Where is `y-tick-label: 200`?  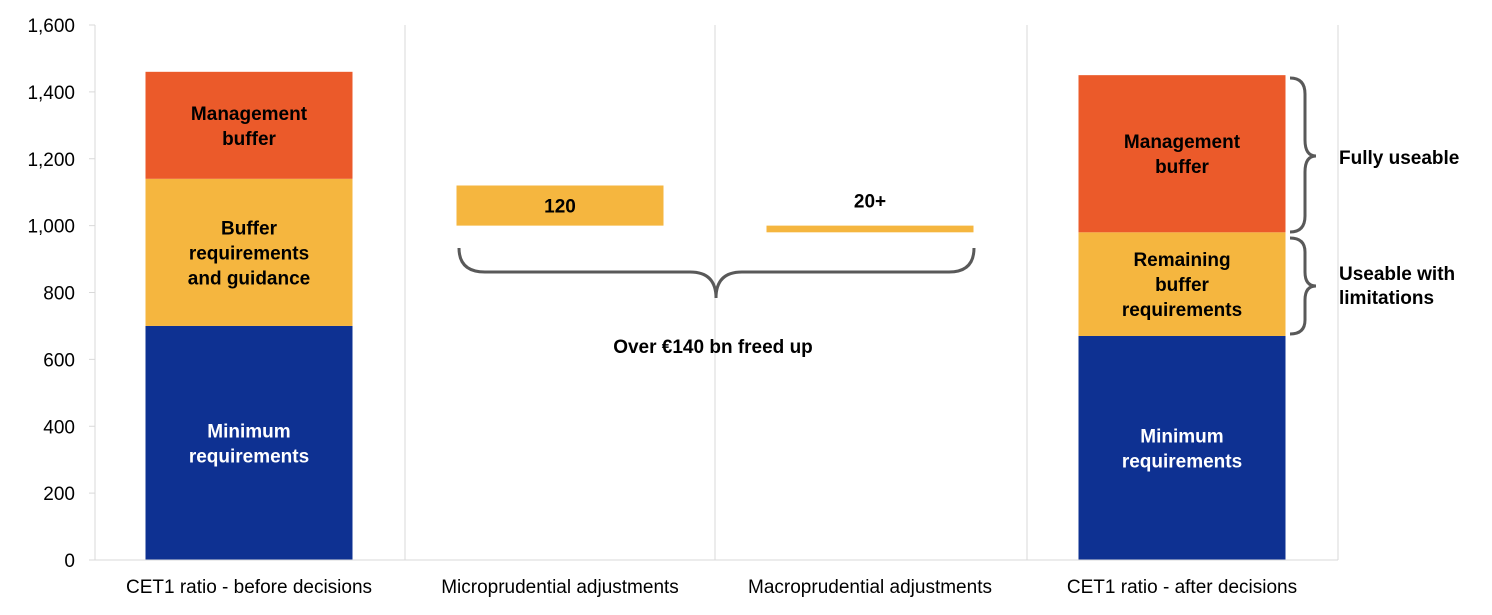
y-tick-label: 200 is located at coordinates (59, 494).